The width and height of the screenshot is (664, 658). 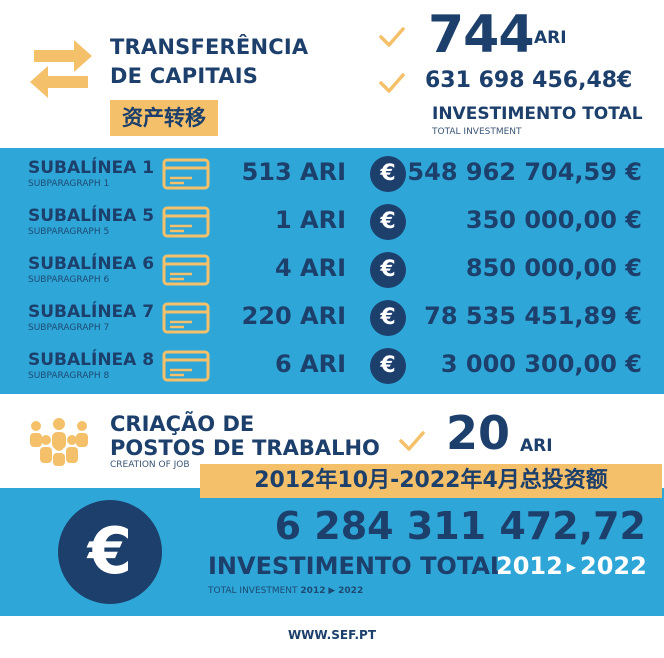 I want to click on footer: WWW.SEF.PT, so click(x=332, y=637).